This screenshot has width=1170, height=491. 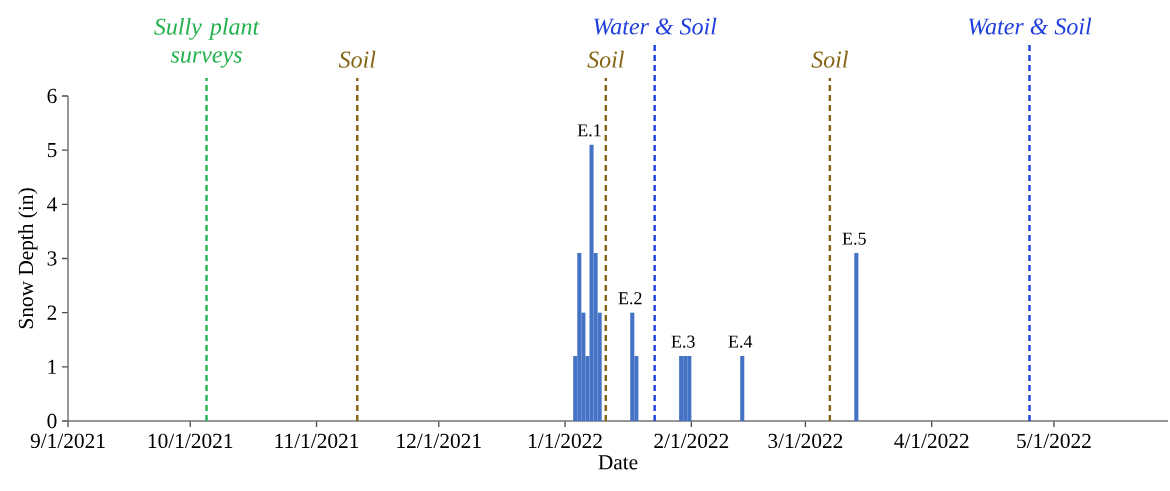 I want to click on x-tick-label: 12/1/2021, so click(x=439, y=441).